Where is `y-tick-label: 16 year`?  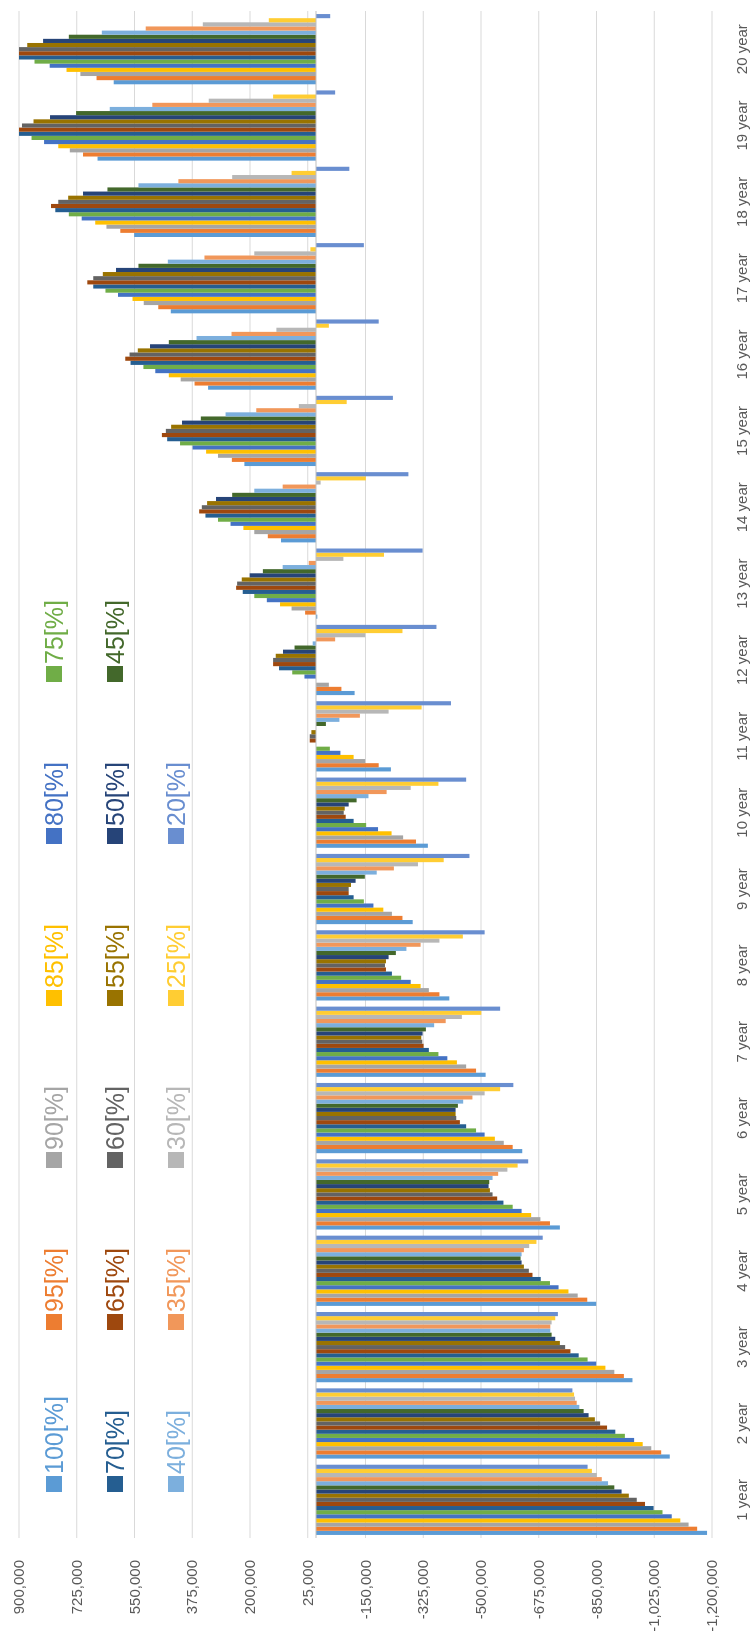
y-tick-label: 16 year is located at coordinates (741, 354).